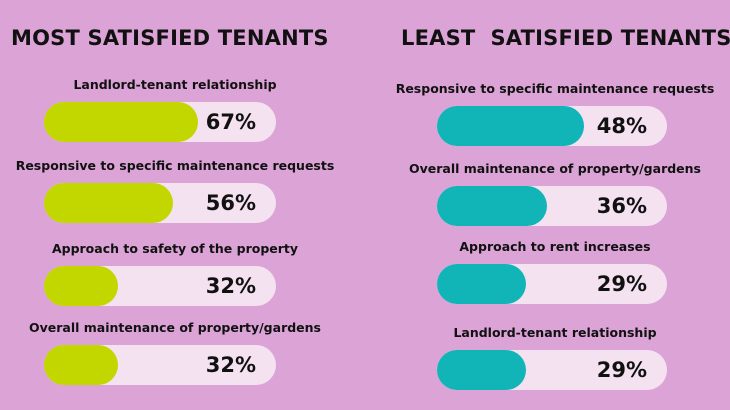  I want to click on bar-track: 56%, so click(160, 203).